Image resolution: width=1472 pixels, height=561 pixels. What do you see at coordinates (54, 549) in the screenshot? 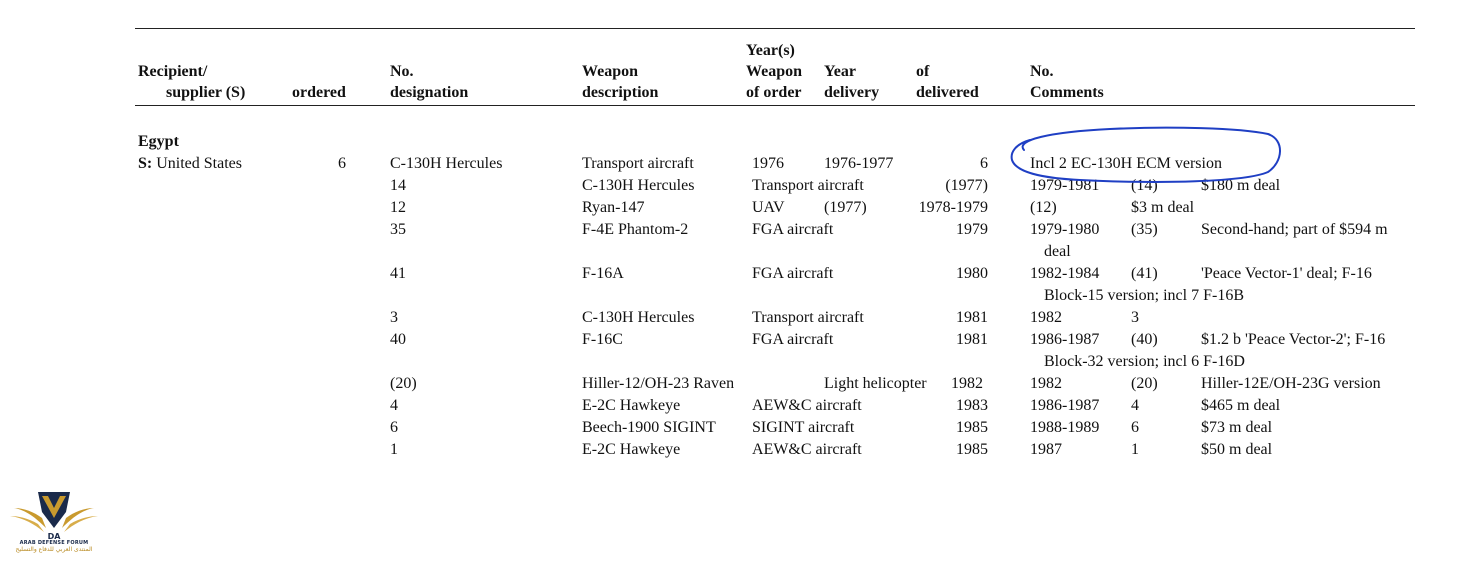
I see `logo-name-ar: المنتدى العربي للدفاع والتسليح` at bounding box center [54, 549].